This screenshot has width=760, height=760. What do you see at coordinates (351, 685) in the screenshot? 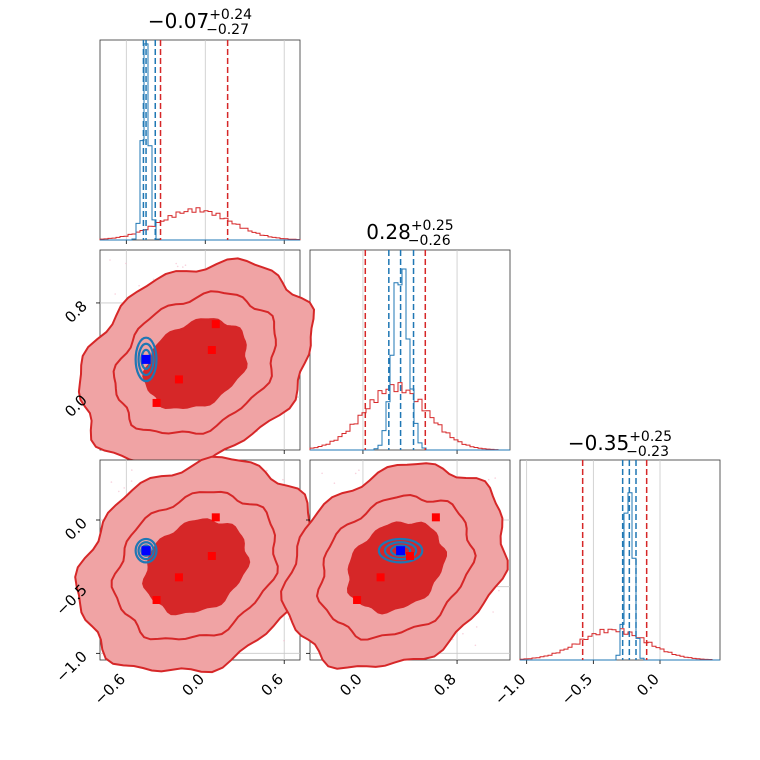
I see `x-tick-label-param-2: 0.0` at bounding box center [351, 685].